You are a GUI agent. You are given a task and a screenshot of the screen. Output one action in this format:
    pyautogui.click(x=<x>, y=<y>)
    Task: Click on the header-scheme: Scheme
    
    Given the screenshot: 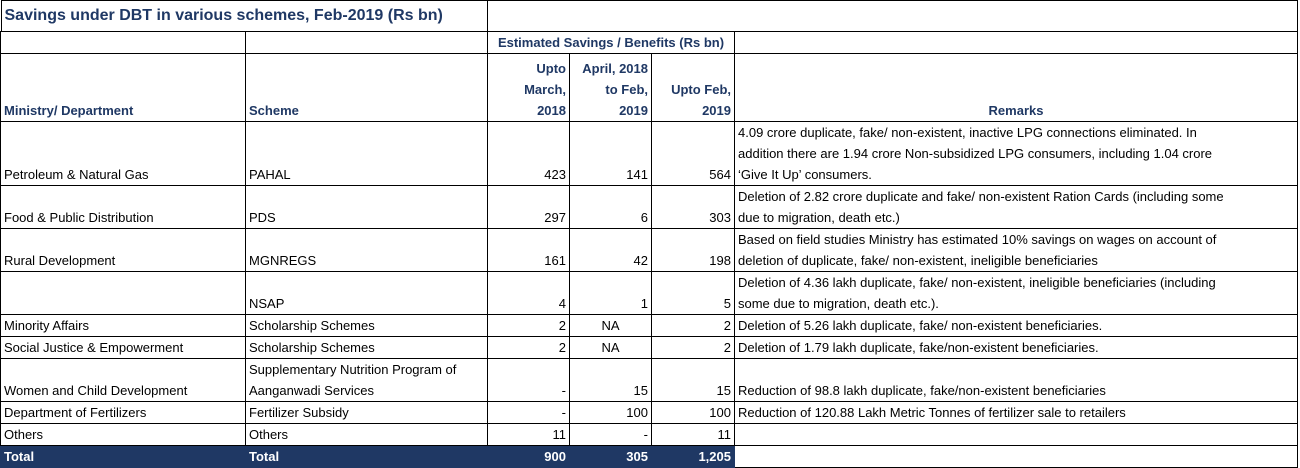 What is the action you would take?
    pyautogui.click(x=366, y=87)
    